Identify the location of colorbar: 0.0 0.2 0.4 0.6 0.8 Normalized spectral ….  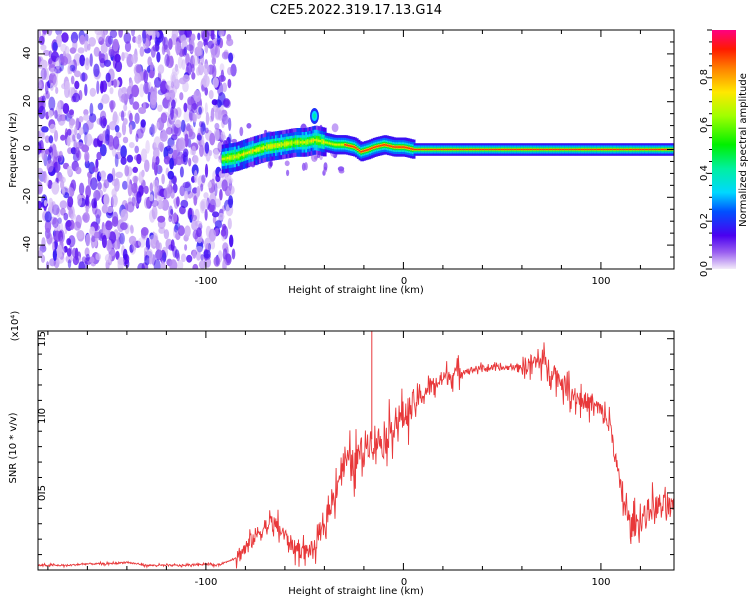
(724, 153).